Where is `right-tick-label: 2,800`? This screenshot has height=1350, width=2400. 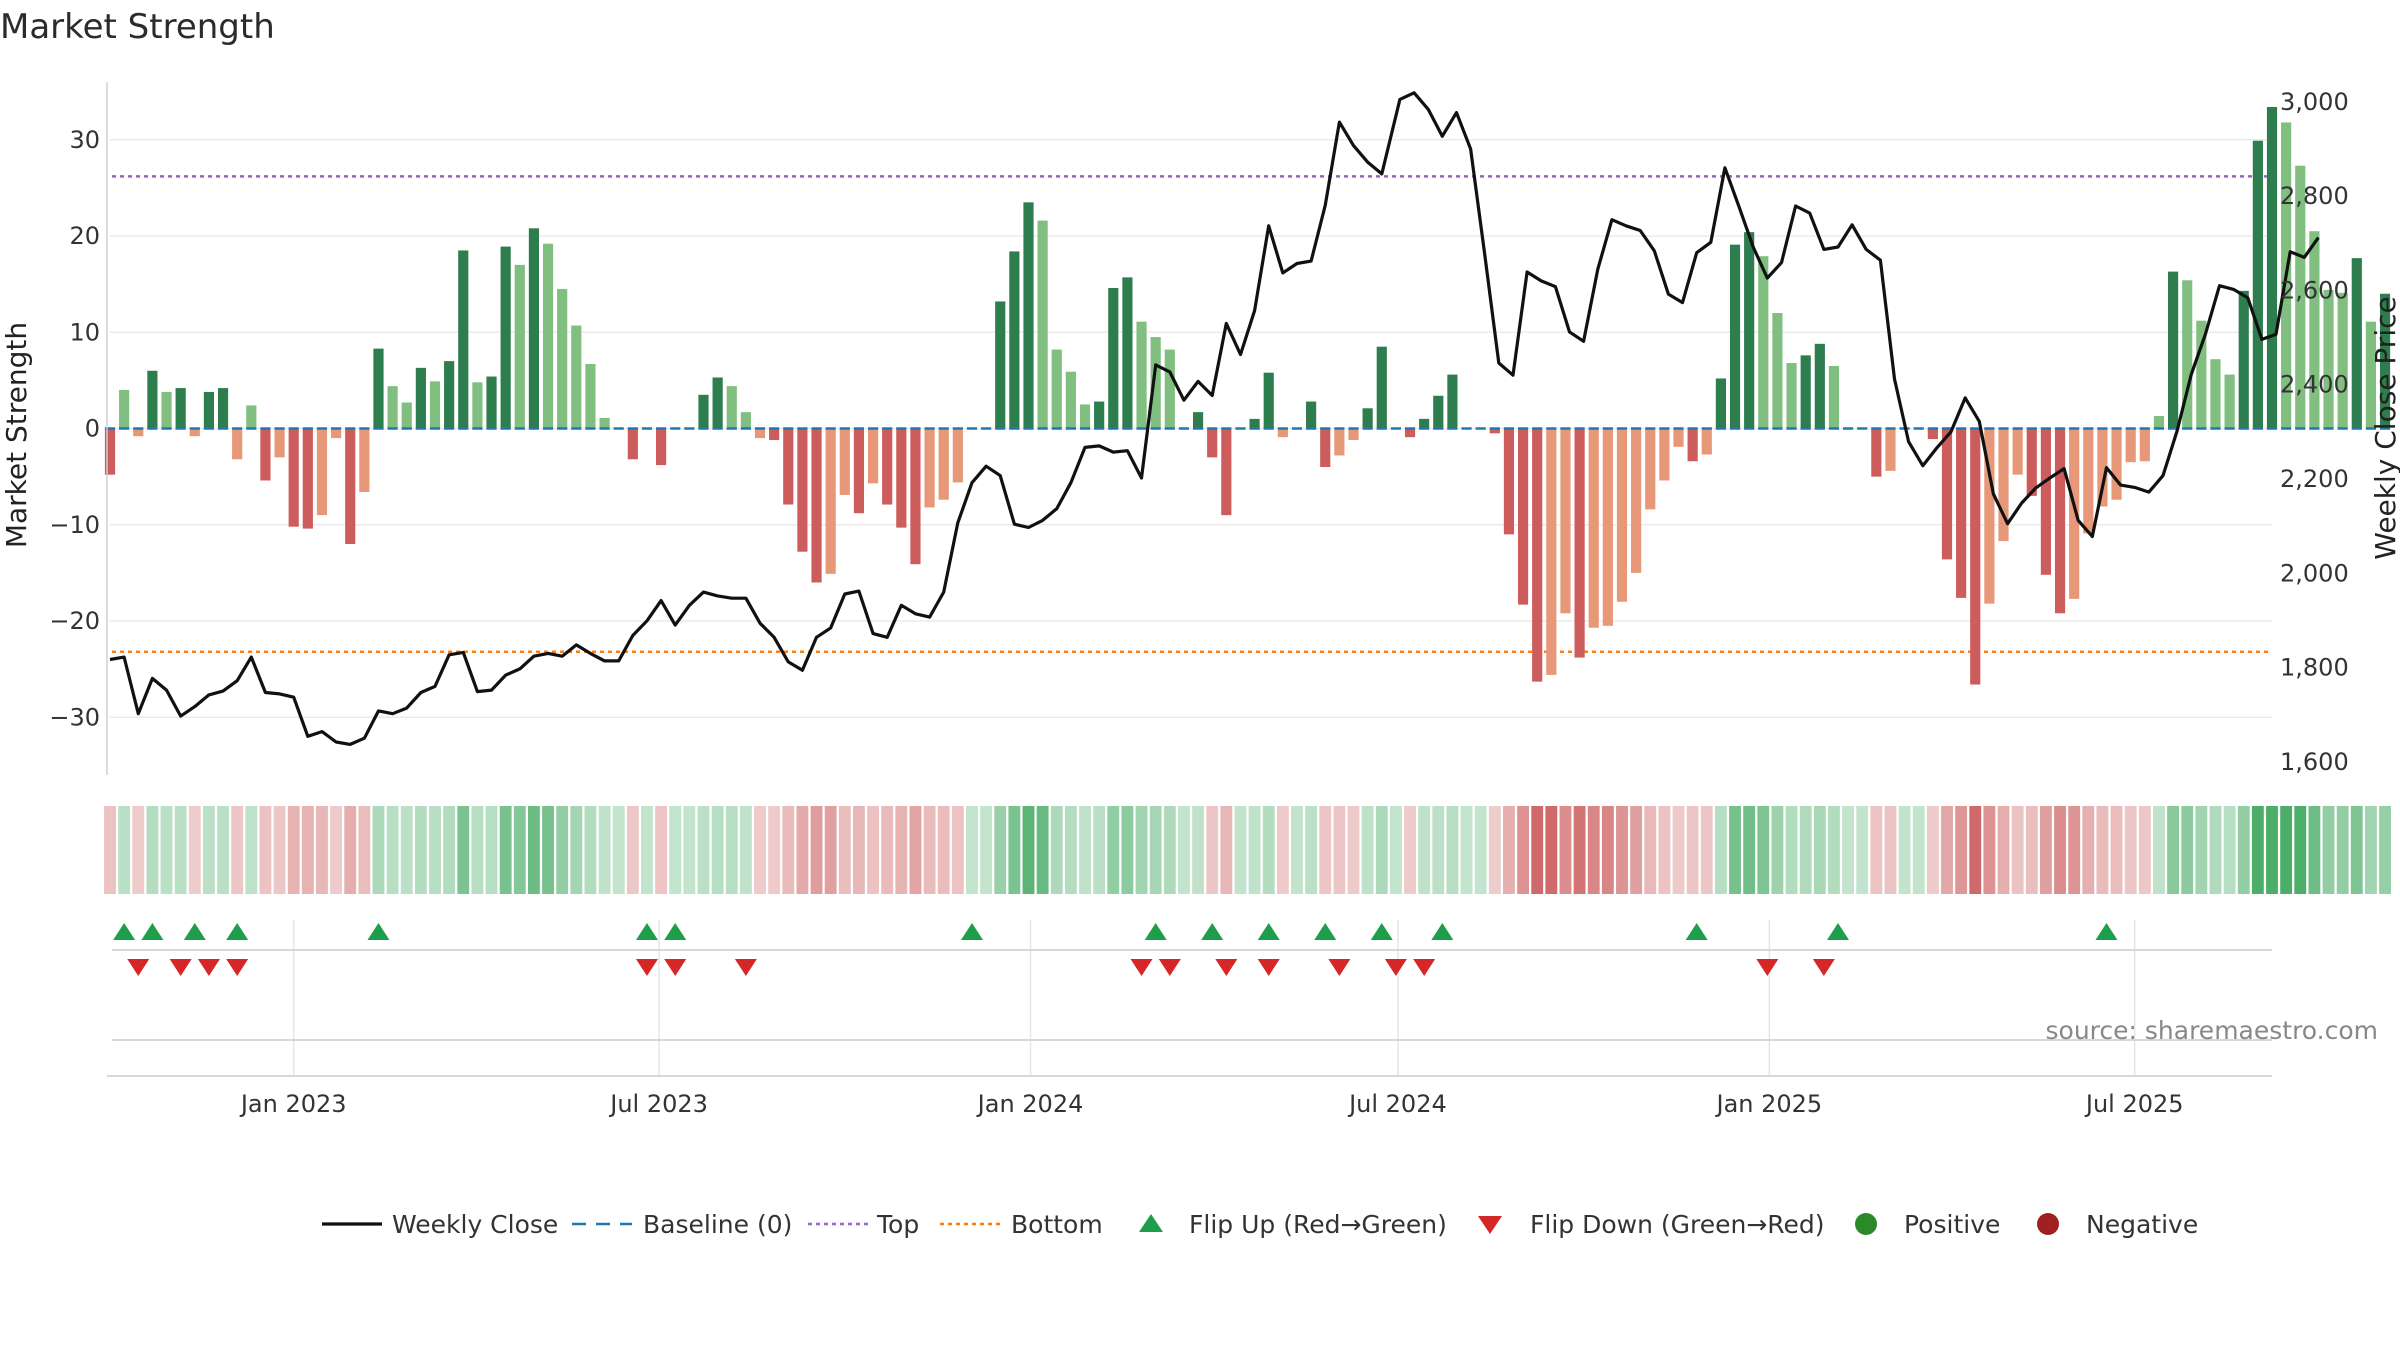
right-tick-label: 2,800 is located at coordinates (2314, 196).